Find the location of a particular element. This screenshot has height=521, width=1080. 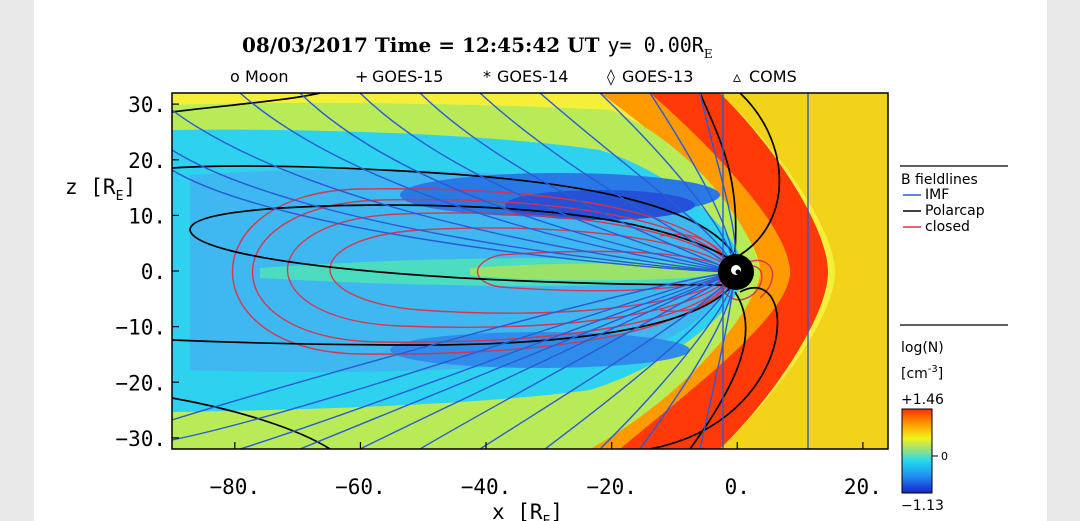

bow-shock-red is located at coordinates (719, 271).